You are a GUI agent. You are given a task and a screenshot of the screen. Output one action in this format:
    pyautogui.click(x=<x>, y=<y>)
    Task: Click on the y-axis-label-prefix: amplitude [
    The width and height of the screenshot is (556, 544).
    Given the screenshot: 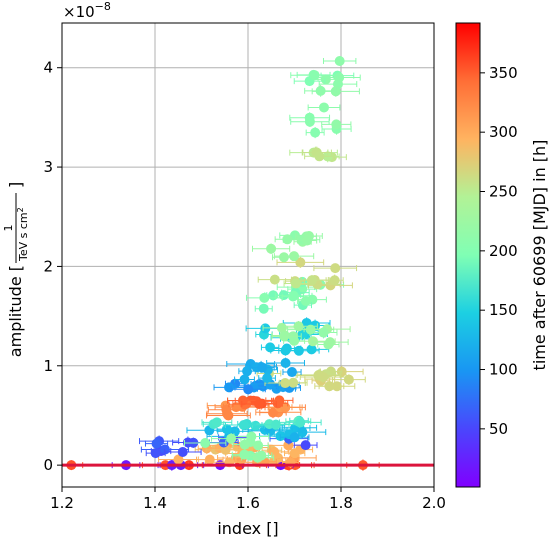 What is the action you would take?
    pyautogui.click(x=15, y=311)
    